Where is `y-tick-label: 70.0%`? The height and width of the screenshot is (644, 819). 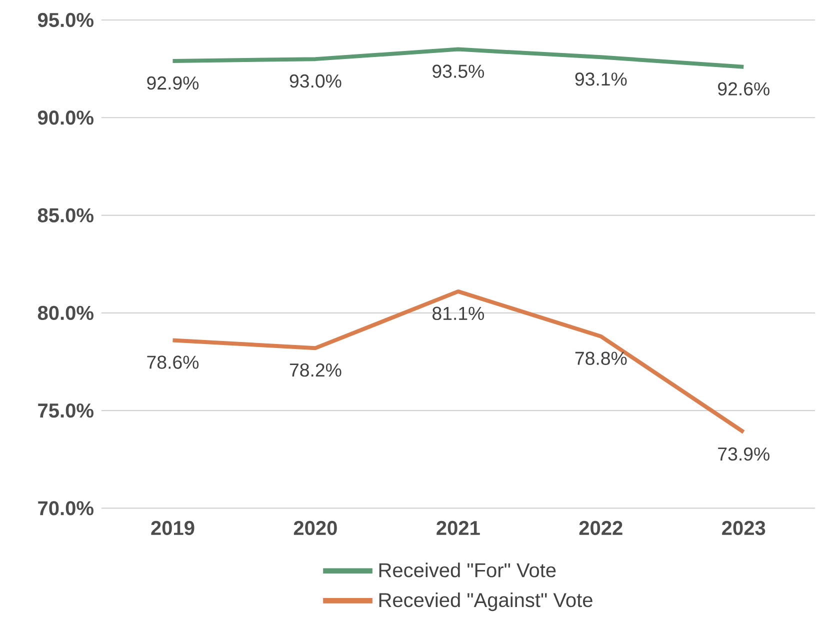
y-tick-label: 70.0% is located at coordinates (66, 508).